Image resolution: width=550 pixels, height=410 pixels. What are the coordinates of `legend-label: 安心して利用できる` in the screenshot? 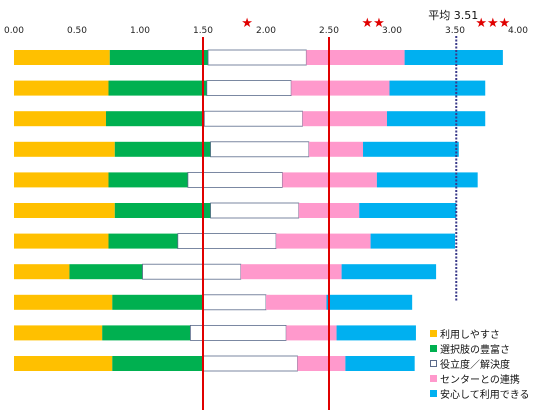 It's located at (485, 395).